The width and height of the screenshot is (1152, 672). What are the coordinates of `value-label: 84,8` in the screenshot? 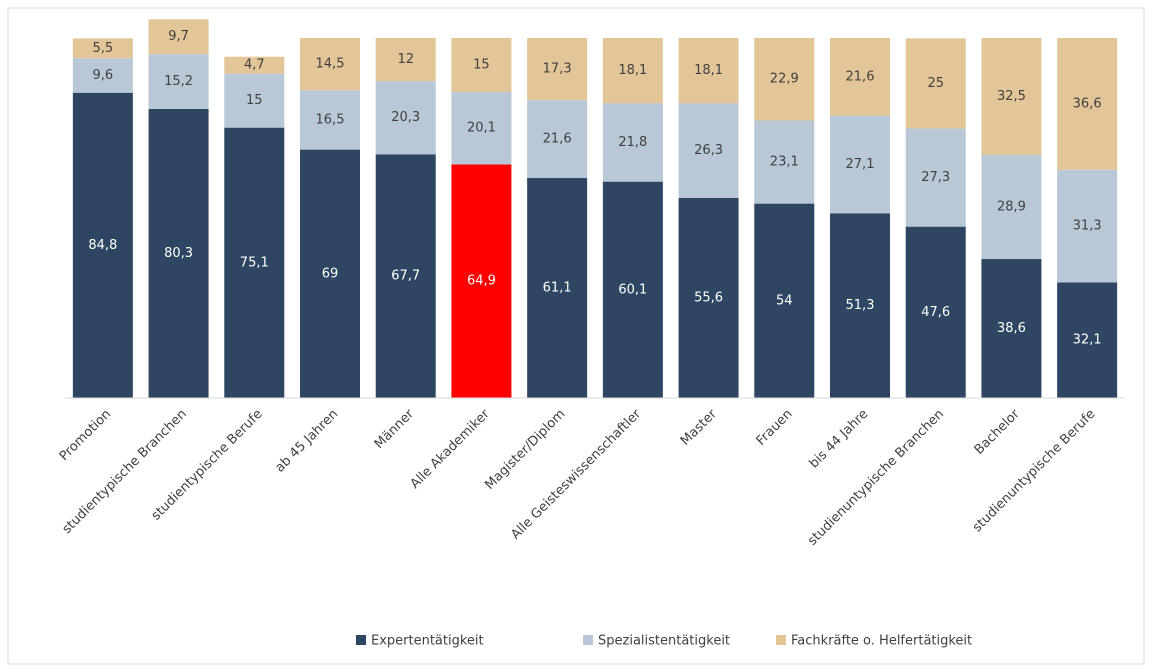 It's located at (102, 245).